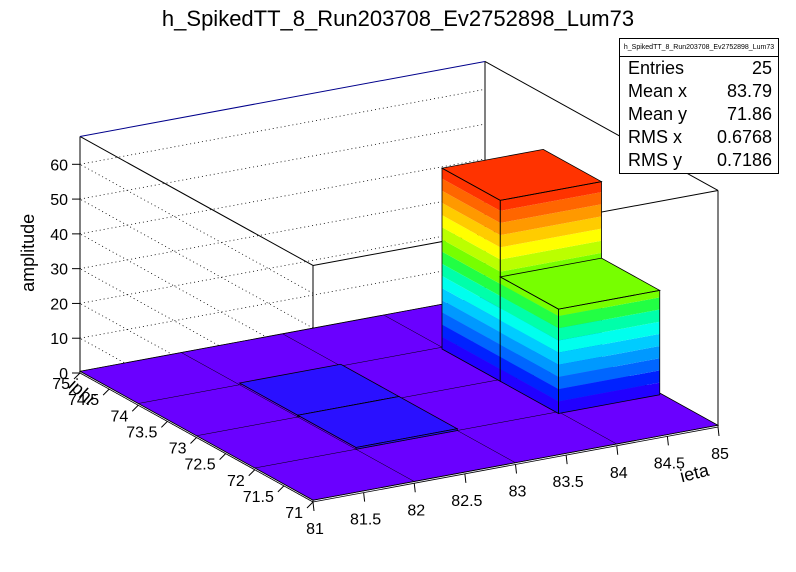 This screenshot has height=572, width=796. What do you see at coordinates (699, 114) in the screenshot?
I see `stats-row-mean-y: Mean y 71.86` at bounding box center [699, 114].